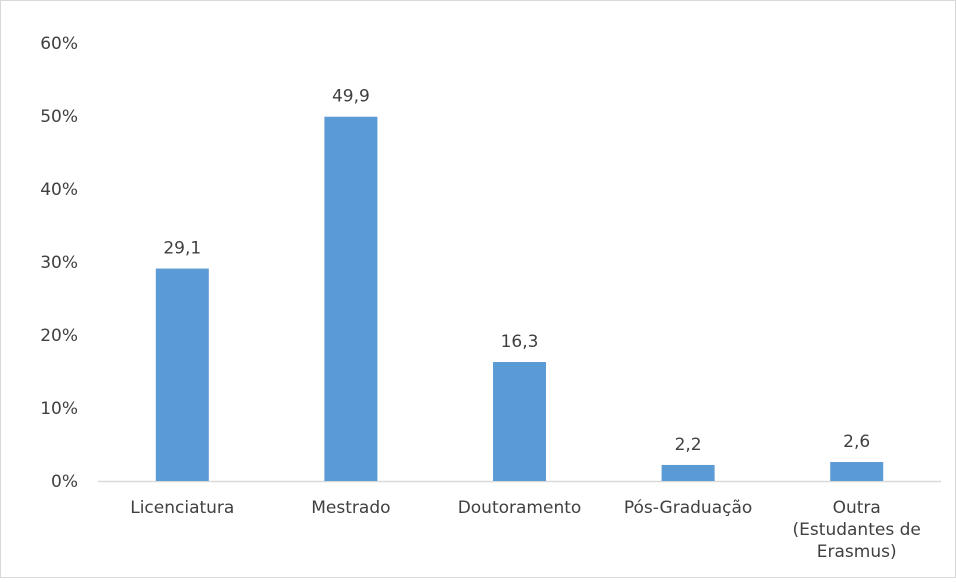 The width and height of the screenshot is (956, 582). I want to click on data-label: 29,1, so click(182, 249).